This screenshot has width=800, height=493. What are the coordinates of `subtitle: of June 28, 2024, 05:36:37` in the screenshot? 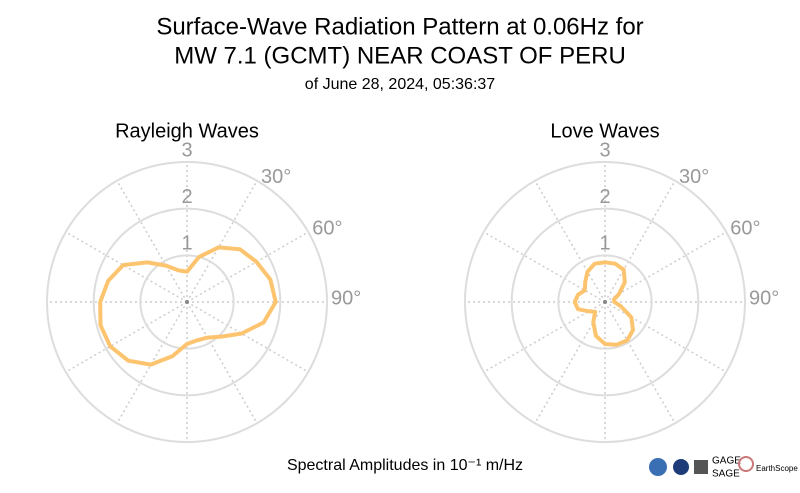 It's located at (400, 84).